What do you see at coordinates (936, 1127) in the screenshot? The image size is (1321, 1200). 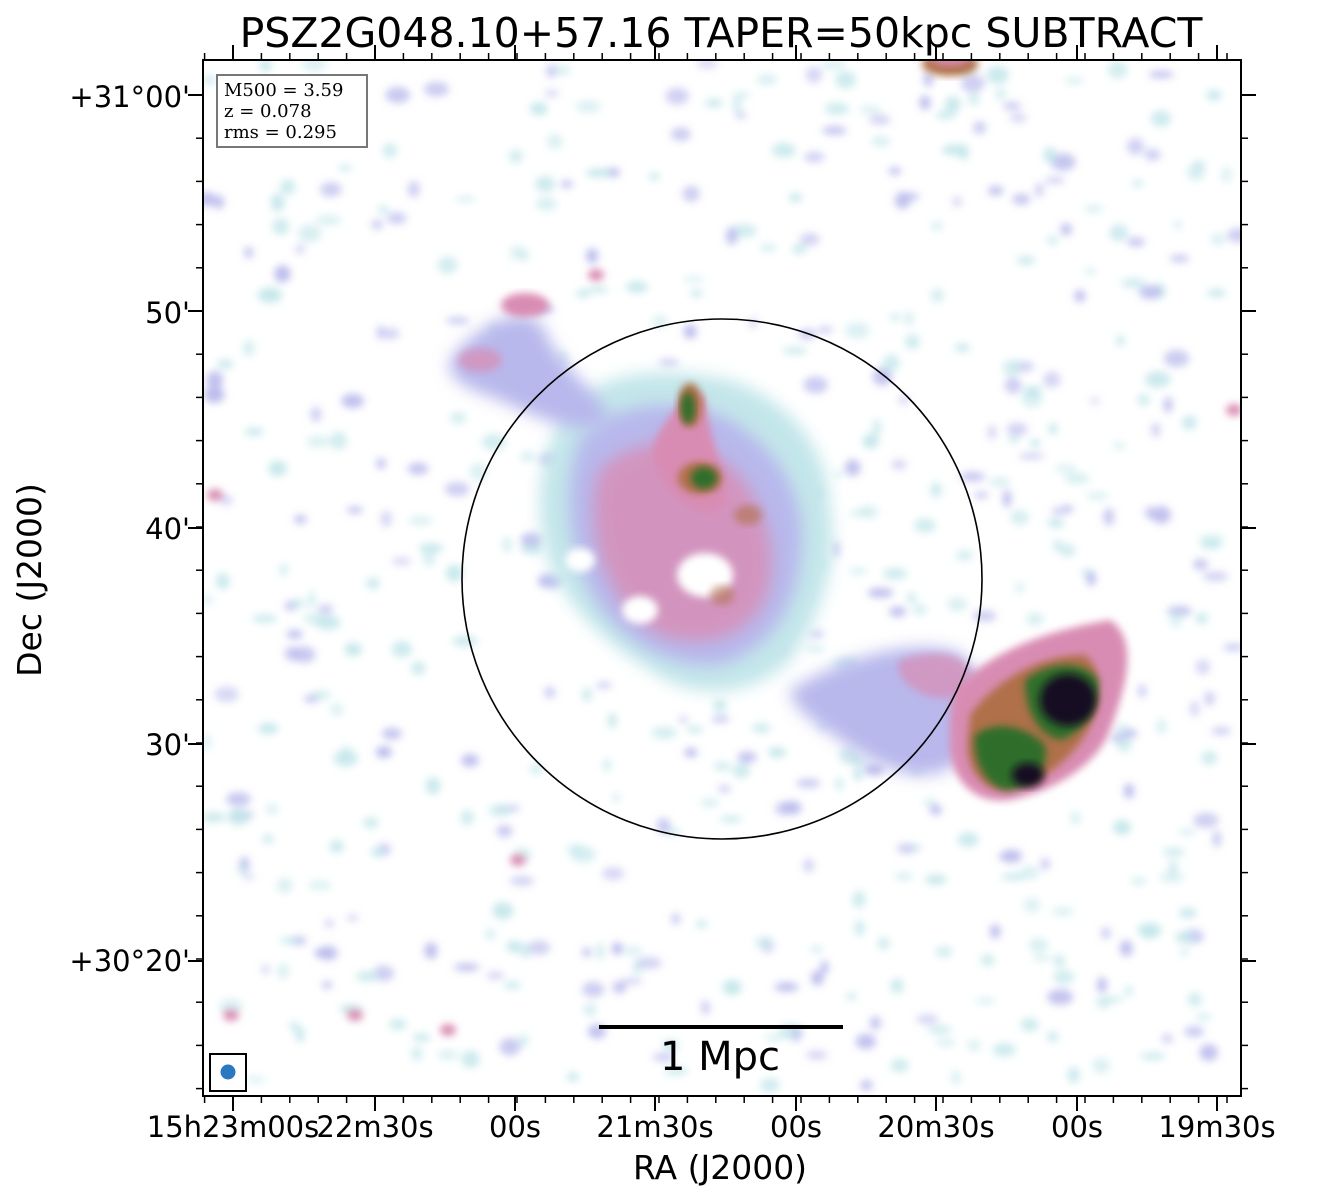 I see `x-tick-label: 20m30s` at bounding box center [936, 1127].